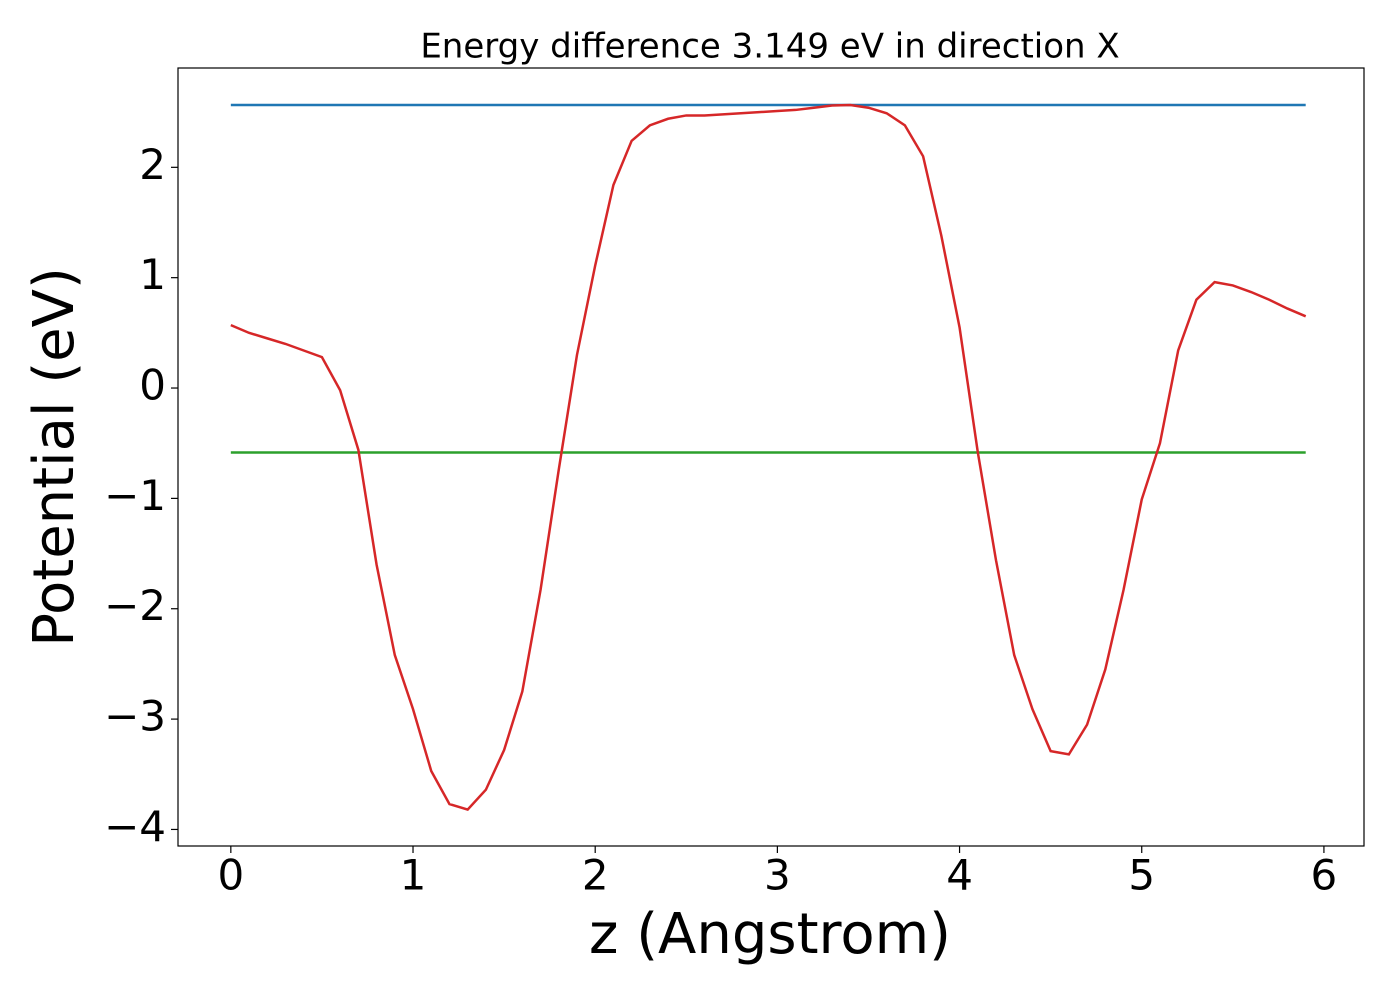 Image resolution: width=1400 pixels, height=1000 pixels. I want to click on x-tick-label: 2, so click(595, 875).